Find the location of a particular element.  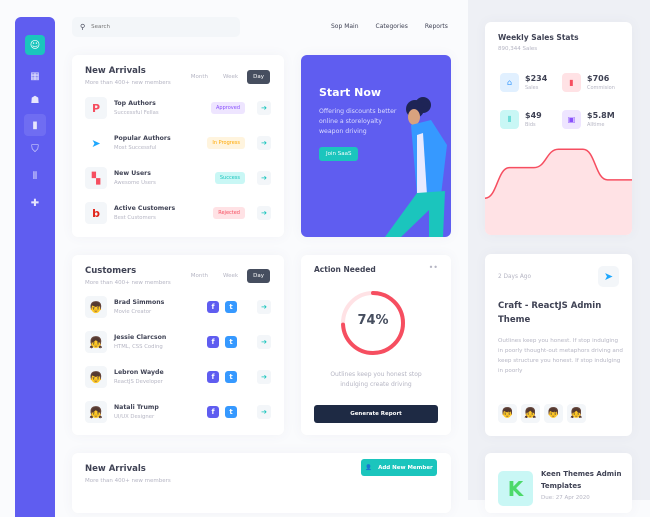

top-nav: Sop Main Categories Reports is located at coordinates (389, 26).